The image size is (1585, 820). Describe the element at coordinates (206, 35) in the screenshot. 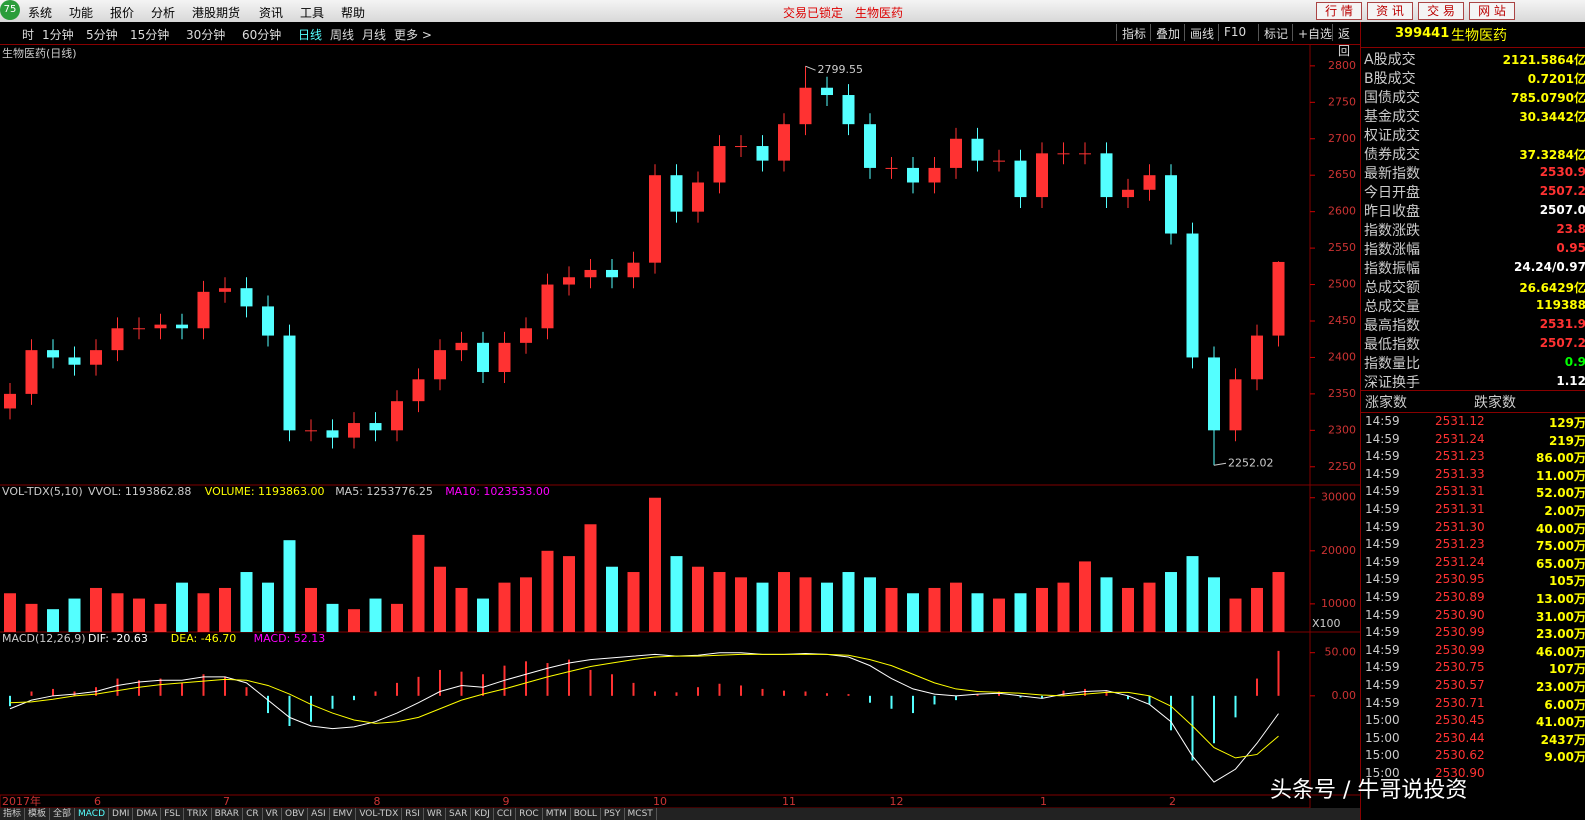

I see `period-tab: 30分钟` at that location.